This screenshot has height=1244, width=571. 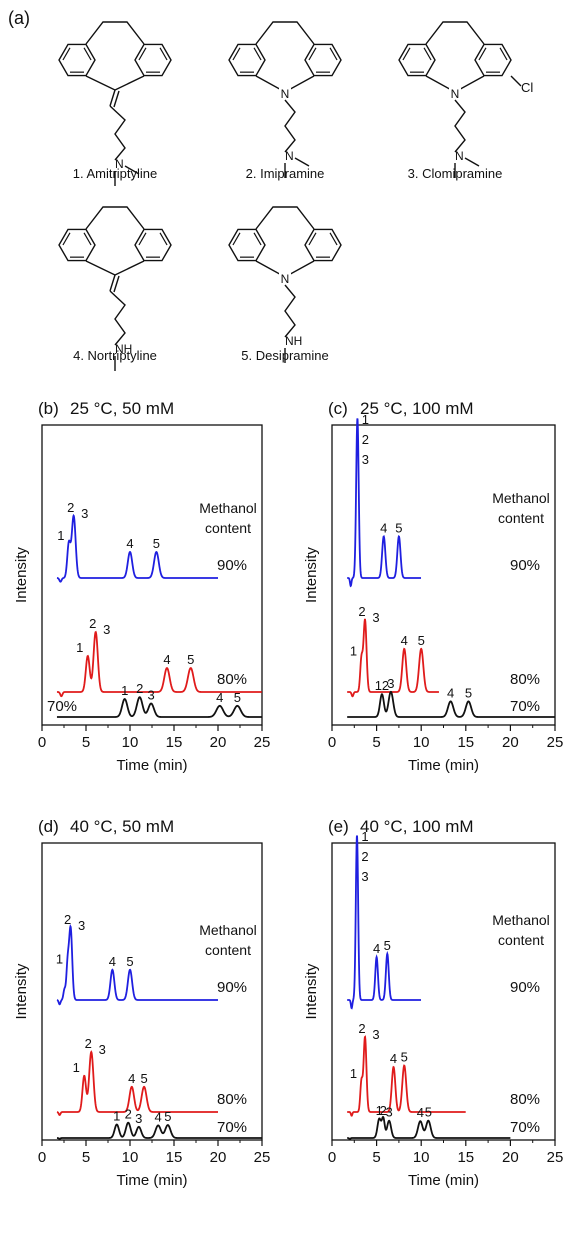 What do you see at coordinates (122, 408) in the screenshot?
I see `panel-title: 25 °C, 50 mM` at bounding box center [122, 408].